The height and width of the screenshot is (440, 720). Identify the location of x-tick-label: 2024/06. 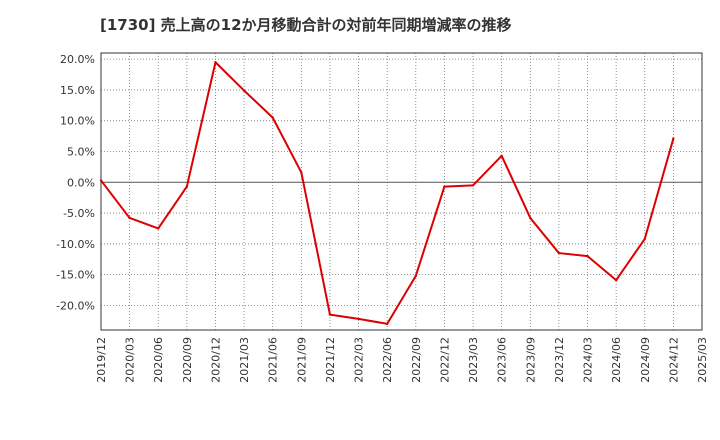
(616, 360).